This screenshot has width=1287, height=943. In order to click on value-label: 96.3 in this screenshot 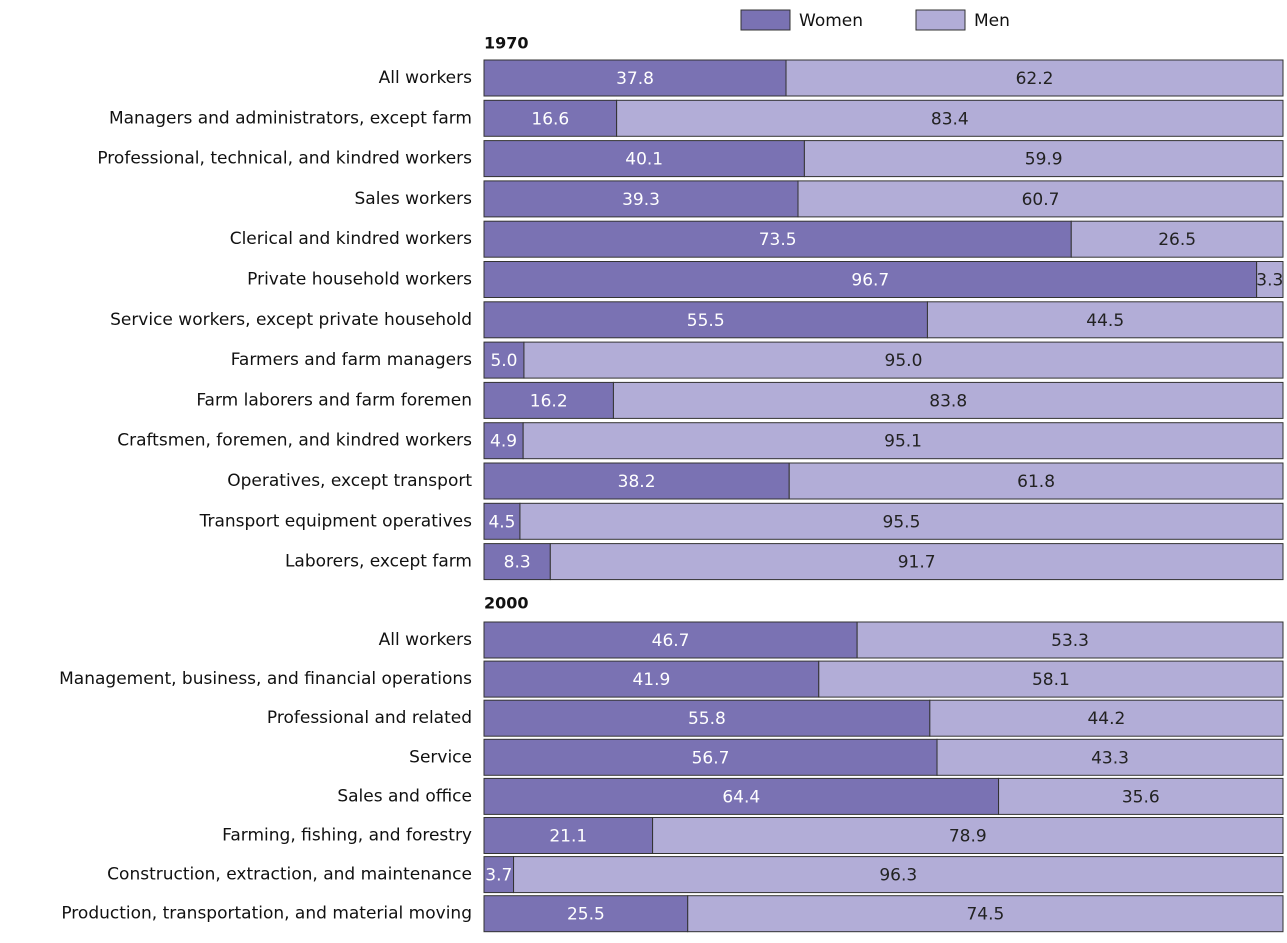, I will do `click(898, 876)`.